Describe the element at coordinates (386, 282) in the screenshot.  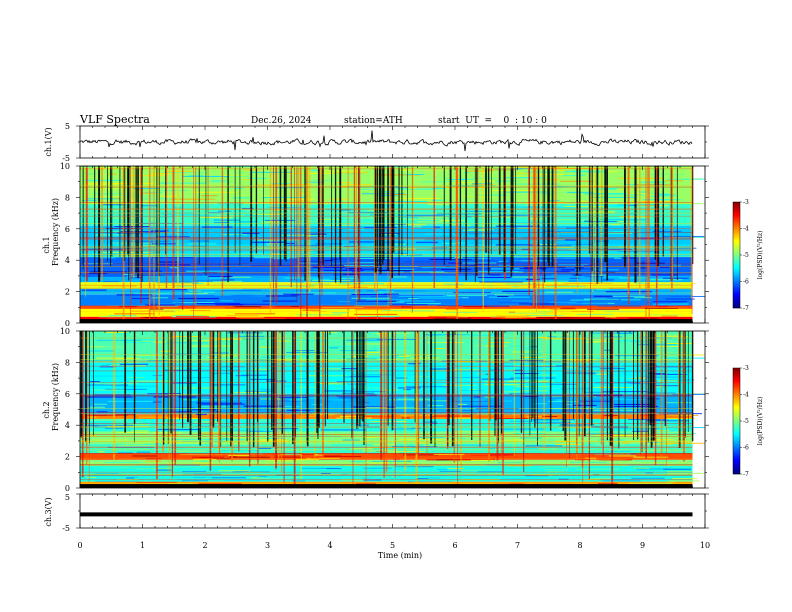
I see `ch1-spectrogram-tone-line` at that location.